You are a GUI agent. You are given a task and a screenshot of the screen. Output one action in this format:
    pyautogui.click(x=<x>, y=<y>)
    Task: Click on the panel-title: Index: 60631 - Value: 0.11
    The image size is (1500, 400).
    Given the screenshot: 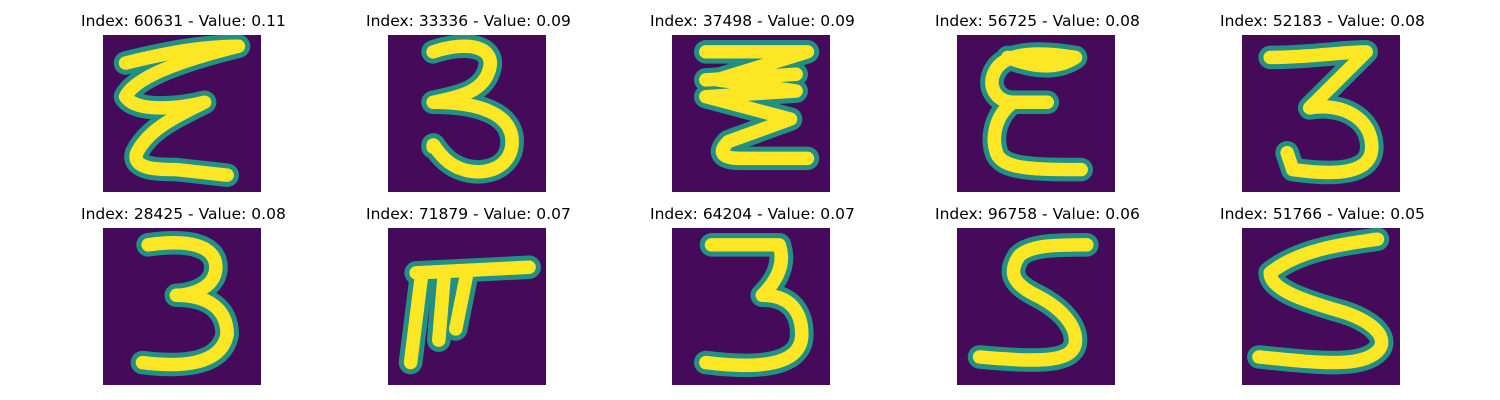 What is the action you would take?
    pyautogui.click(x=183, y=21)
    